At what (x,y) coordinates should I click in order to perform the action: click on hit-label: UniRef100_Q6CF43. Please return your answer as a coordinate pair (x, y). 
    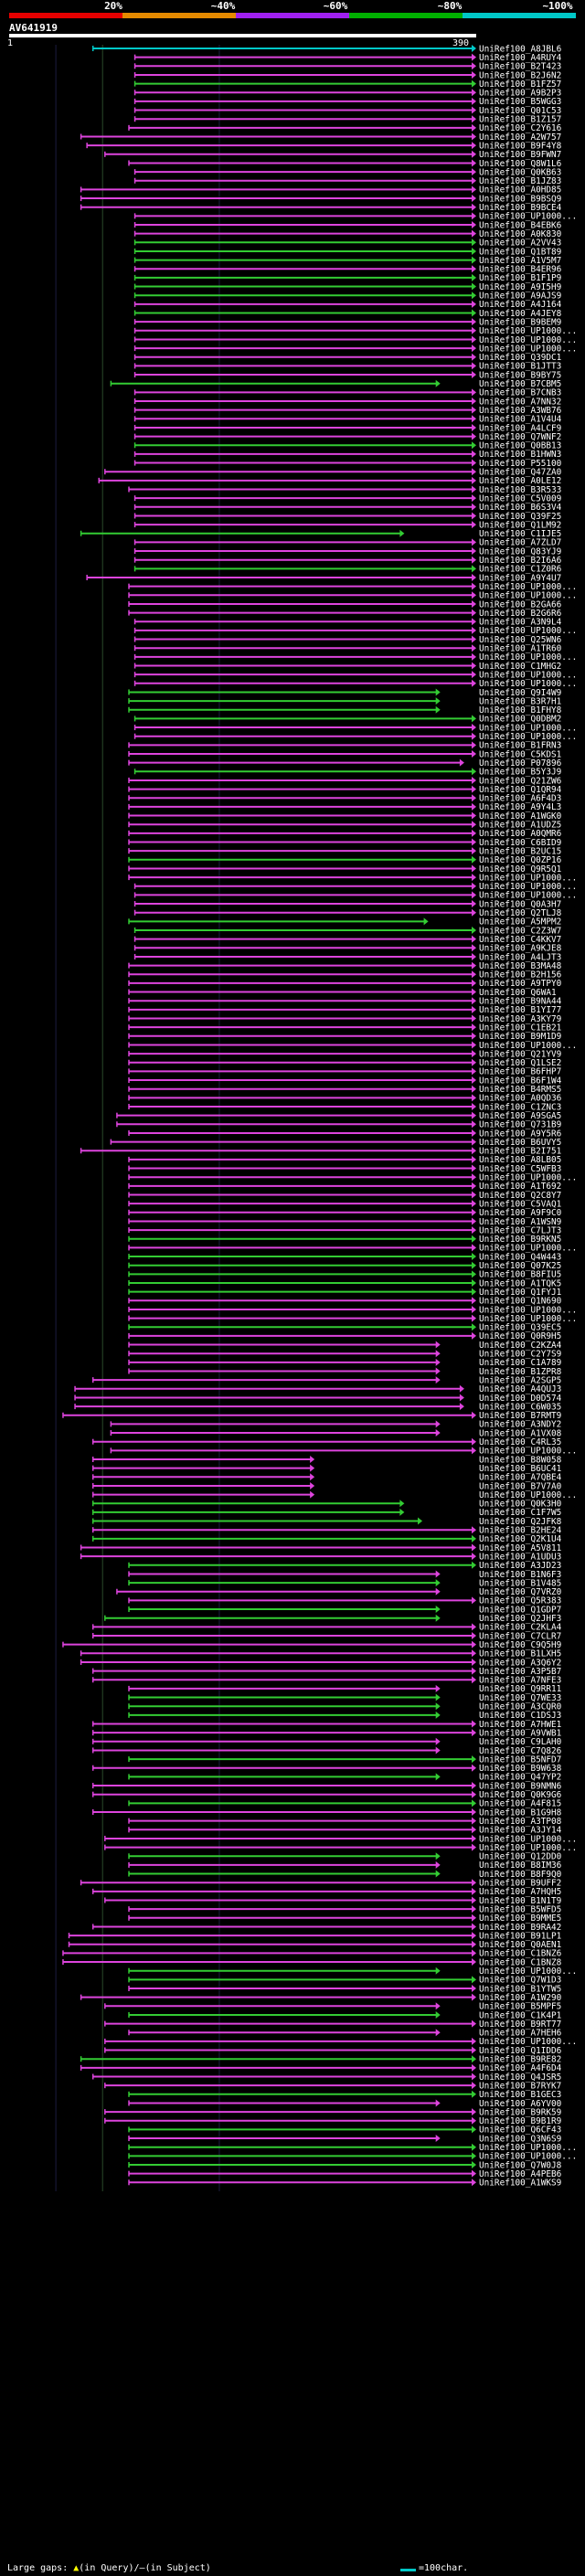
    Looking at the image, I should click on (520, 2130).